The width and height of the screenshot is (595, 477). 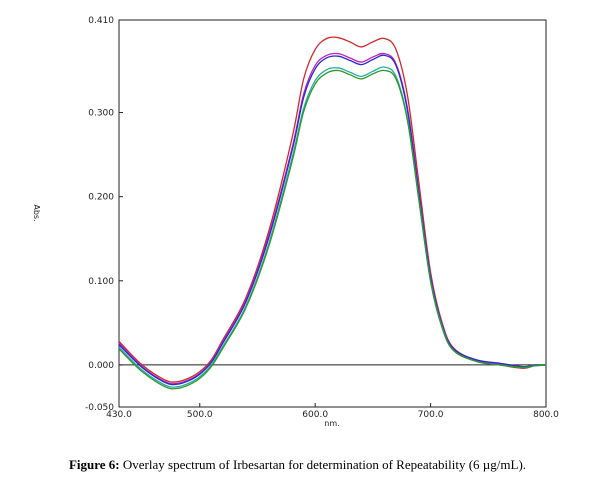 What do you see at coordinates (101, 282) in the screenshot?
I see `y-tick-label: 0.100` at bounding box center [101, 282].